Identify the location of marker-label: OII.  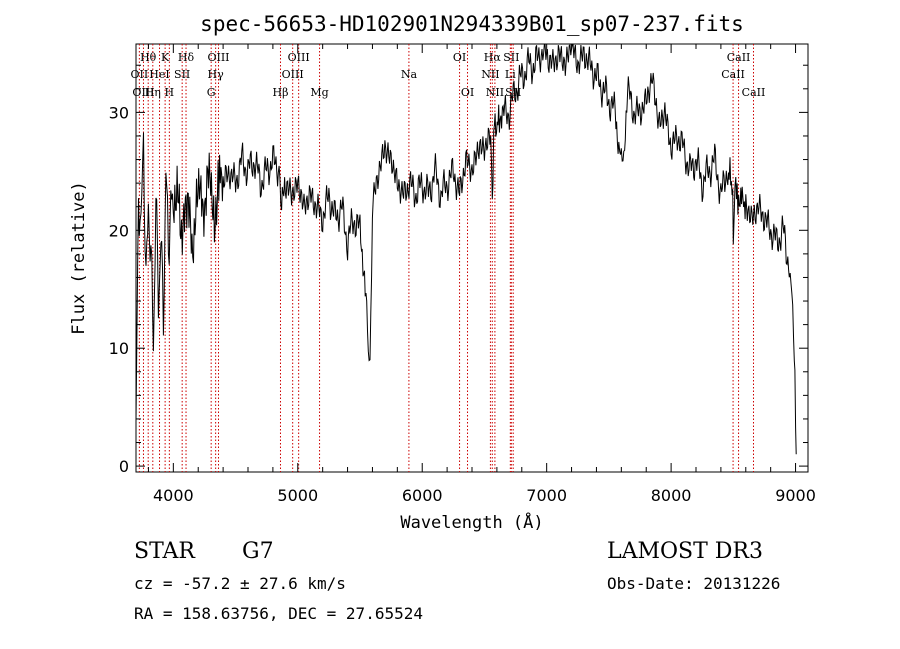
(140, 74).